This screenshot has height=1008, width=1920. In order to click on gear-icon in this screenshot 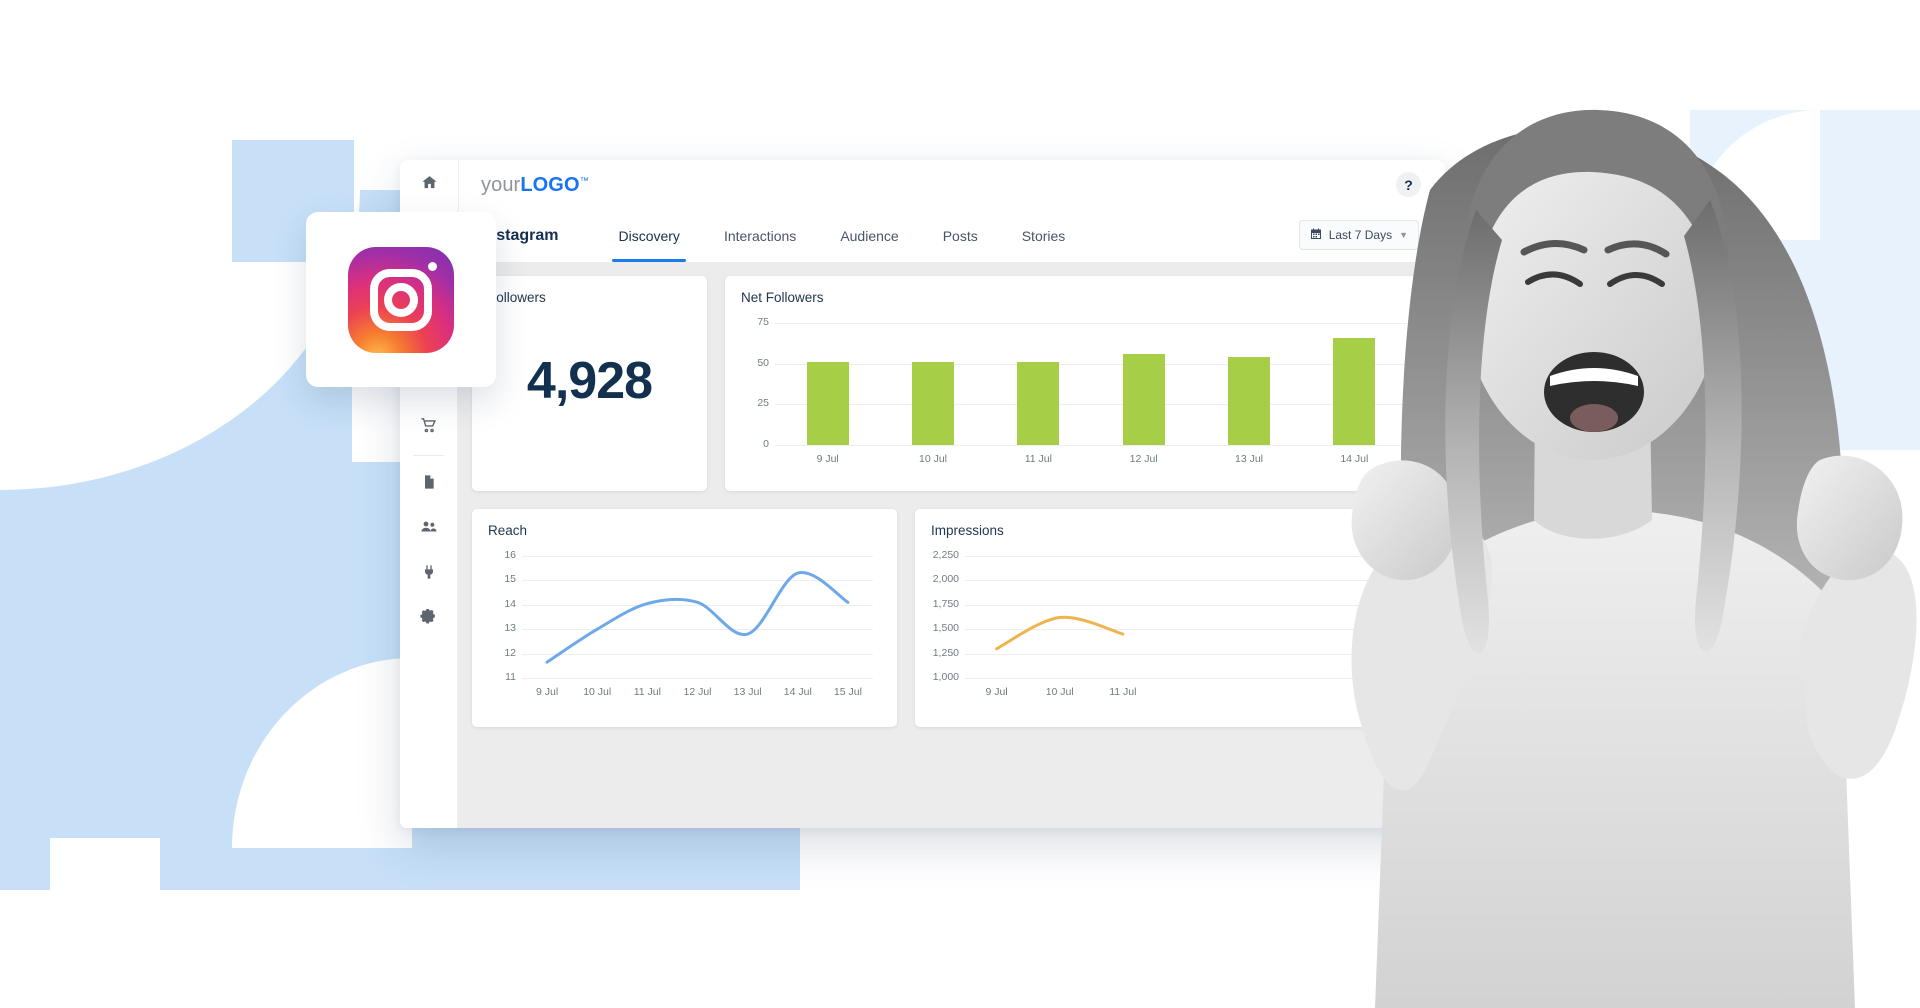, I will do `click(428, 619)`.